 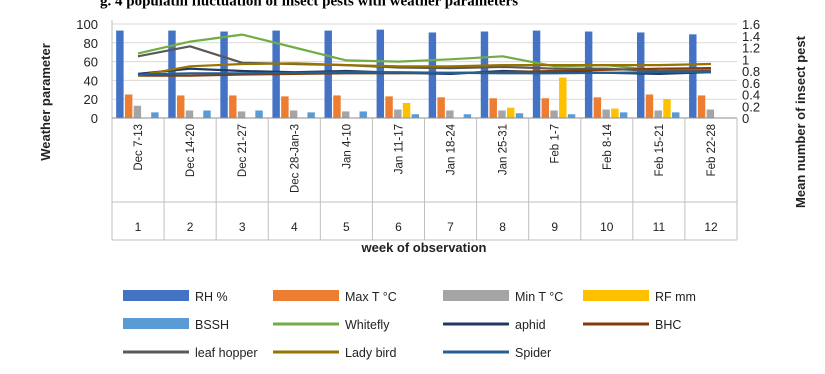 I want to click on x-category-label: Dec 28-Jan-3, so click(x=295, y=158).